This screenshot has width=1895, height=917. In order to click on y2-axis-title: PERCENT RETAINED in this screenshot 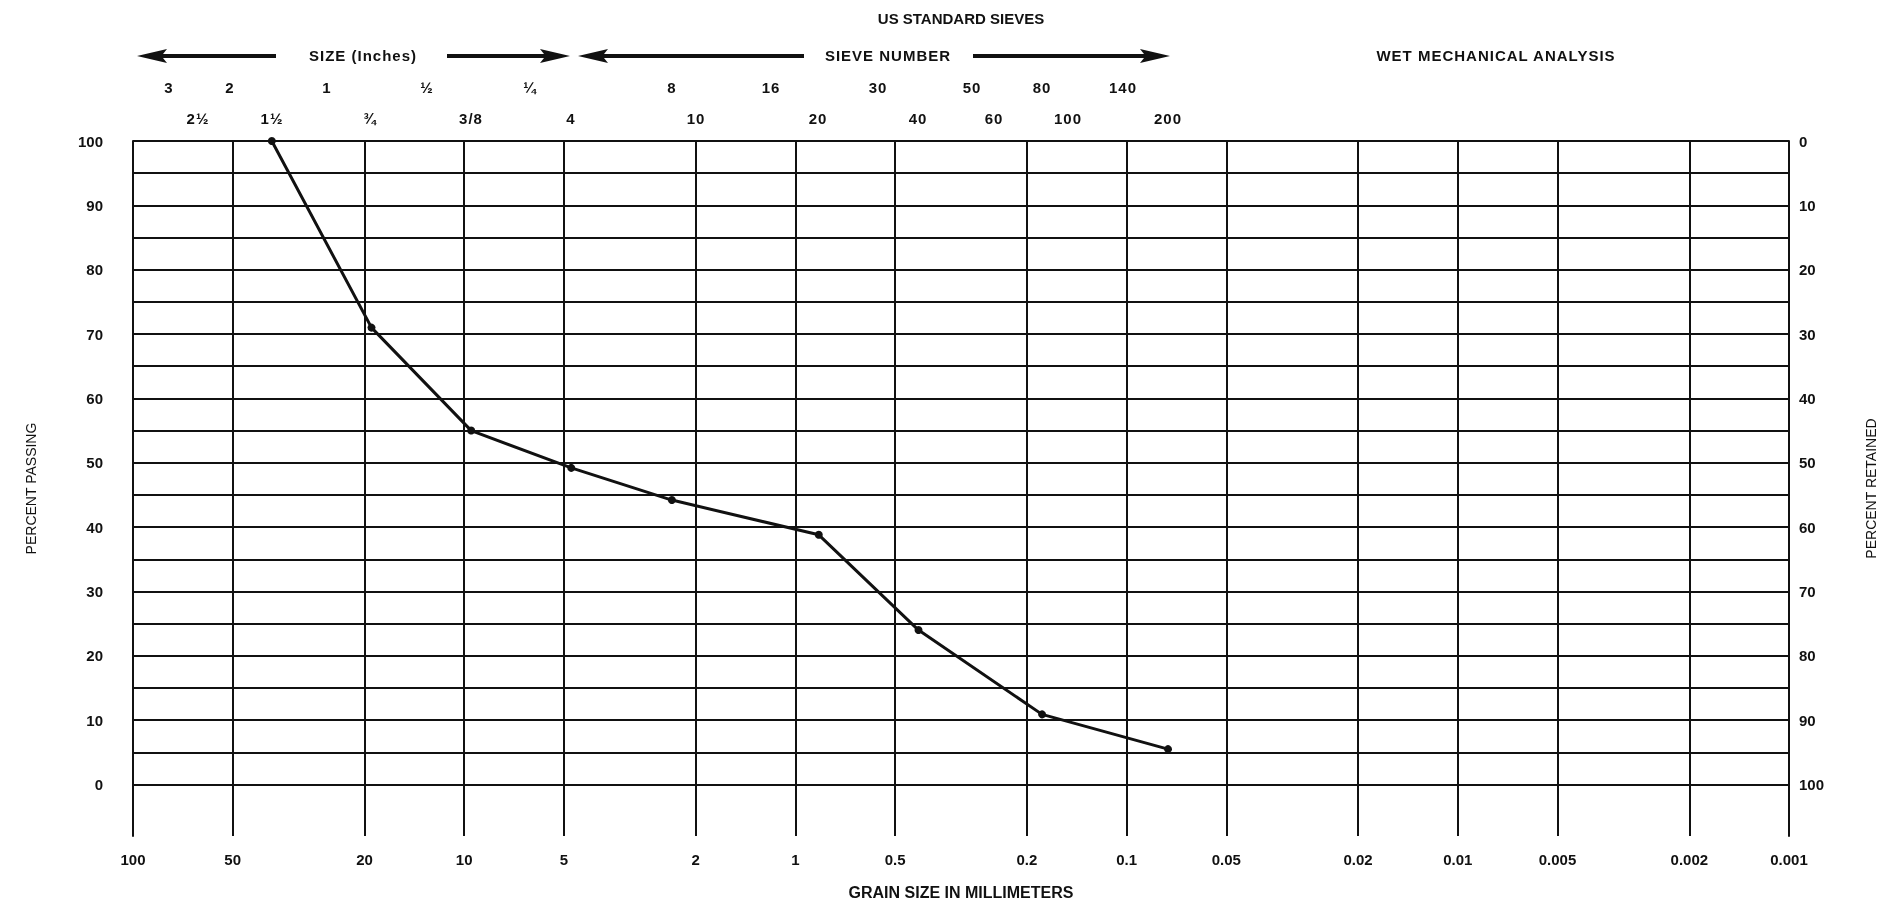, I will do `click(1871, 488)`.